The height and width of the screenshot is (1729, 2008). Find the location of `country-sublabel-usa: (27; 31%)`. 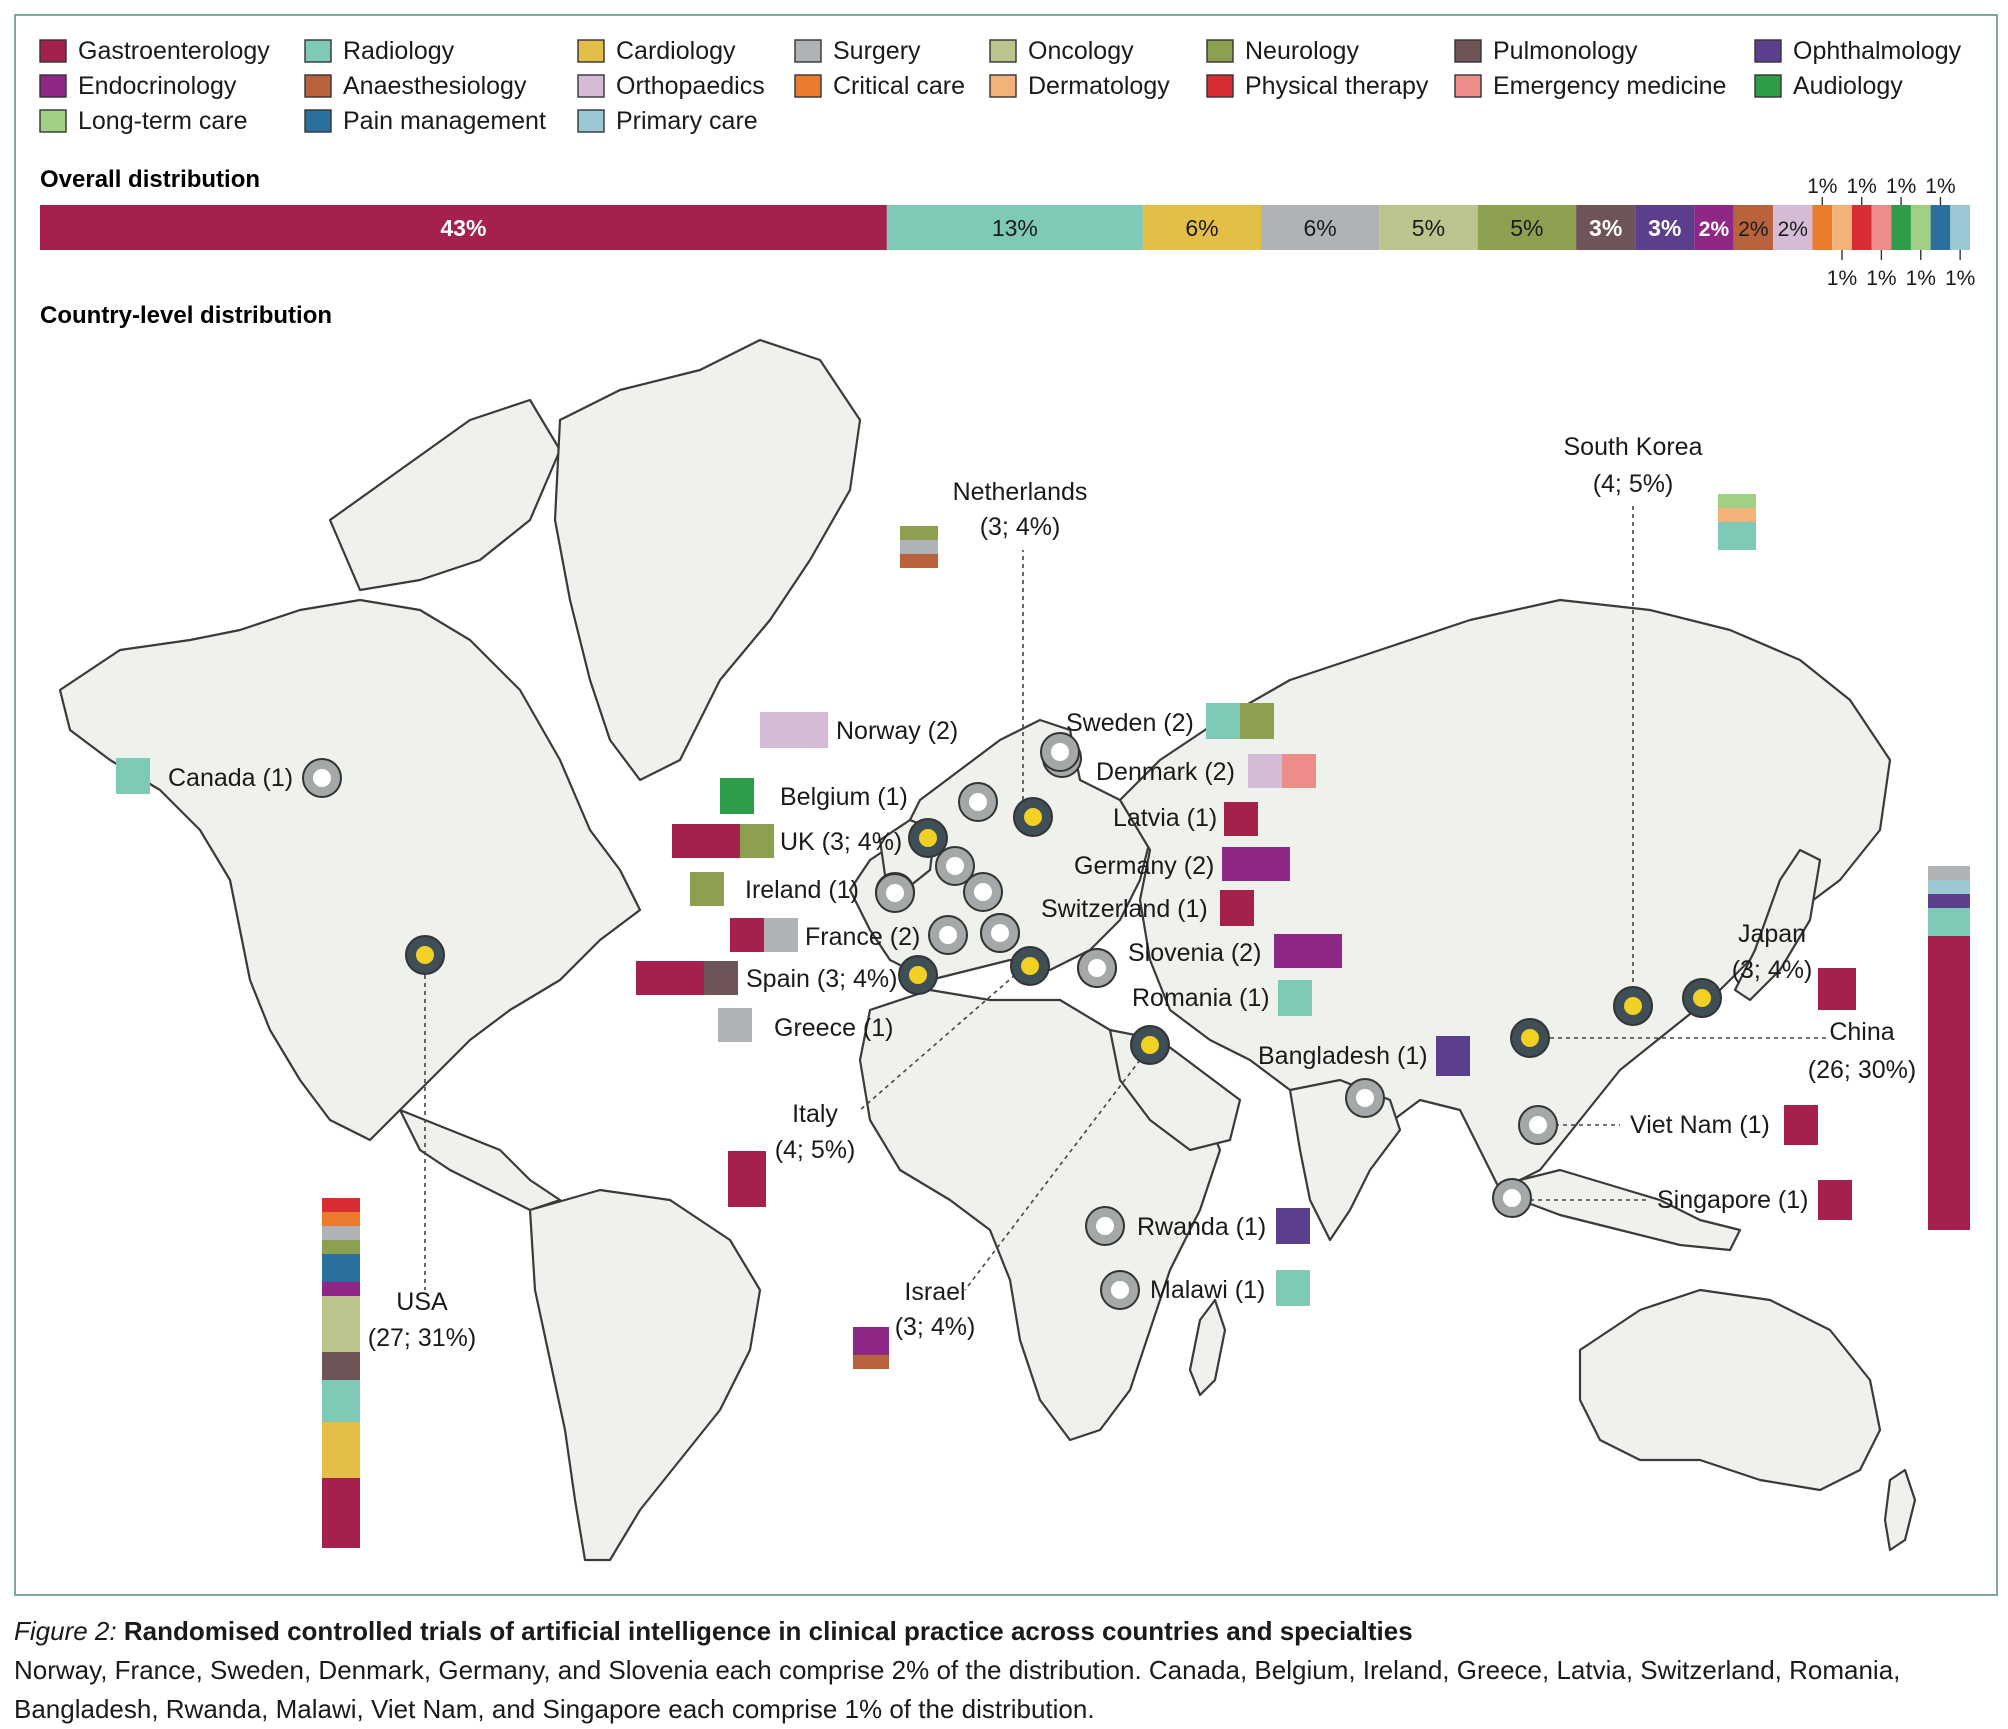

country-sublabel-usa: (27; 31%) is located at coordinates (422, 1338).